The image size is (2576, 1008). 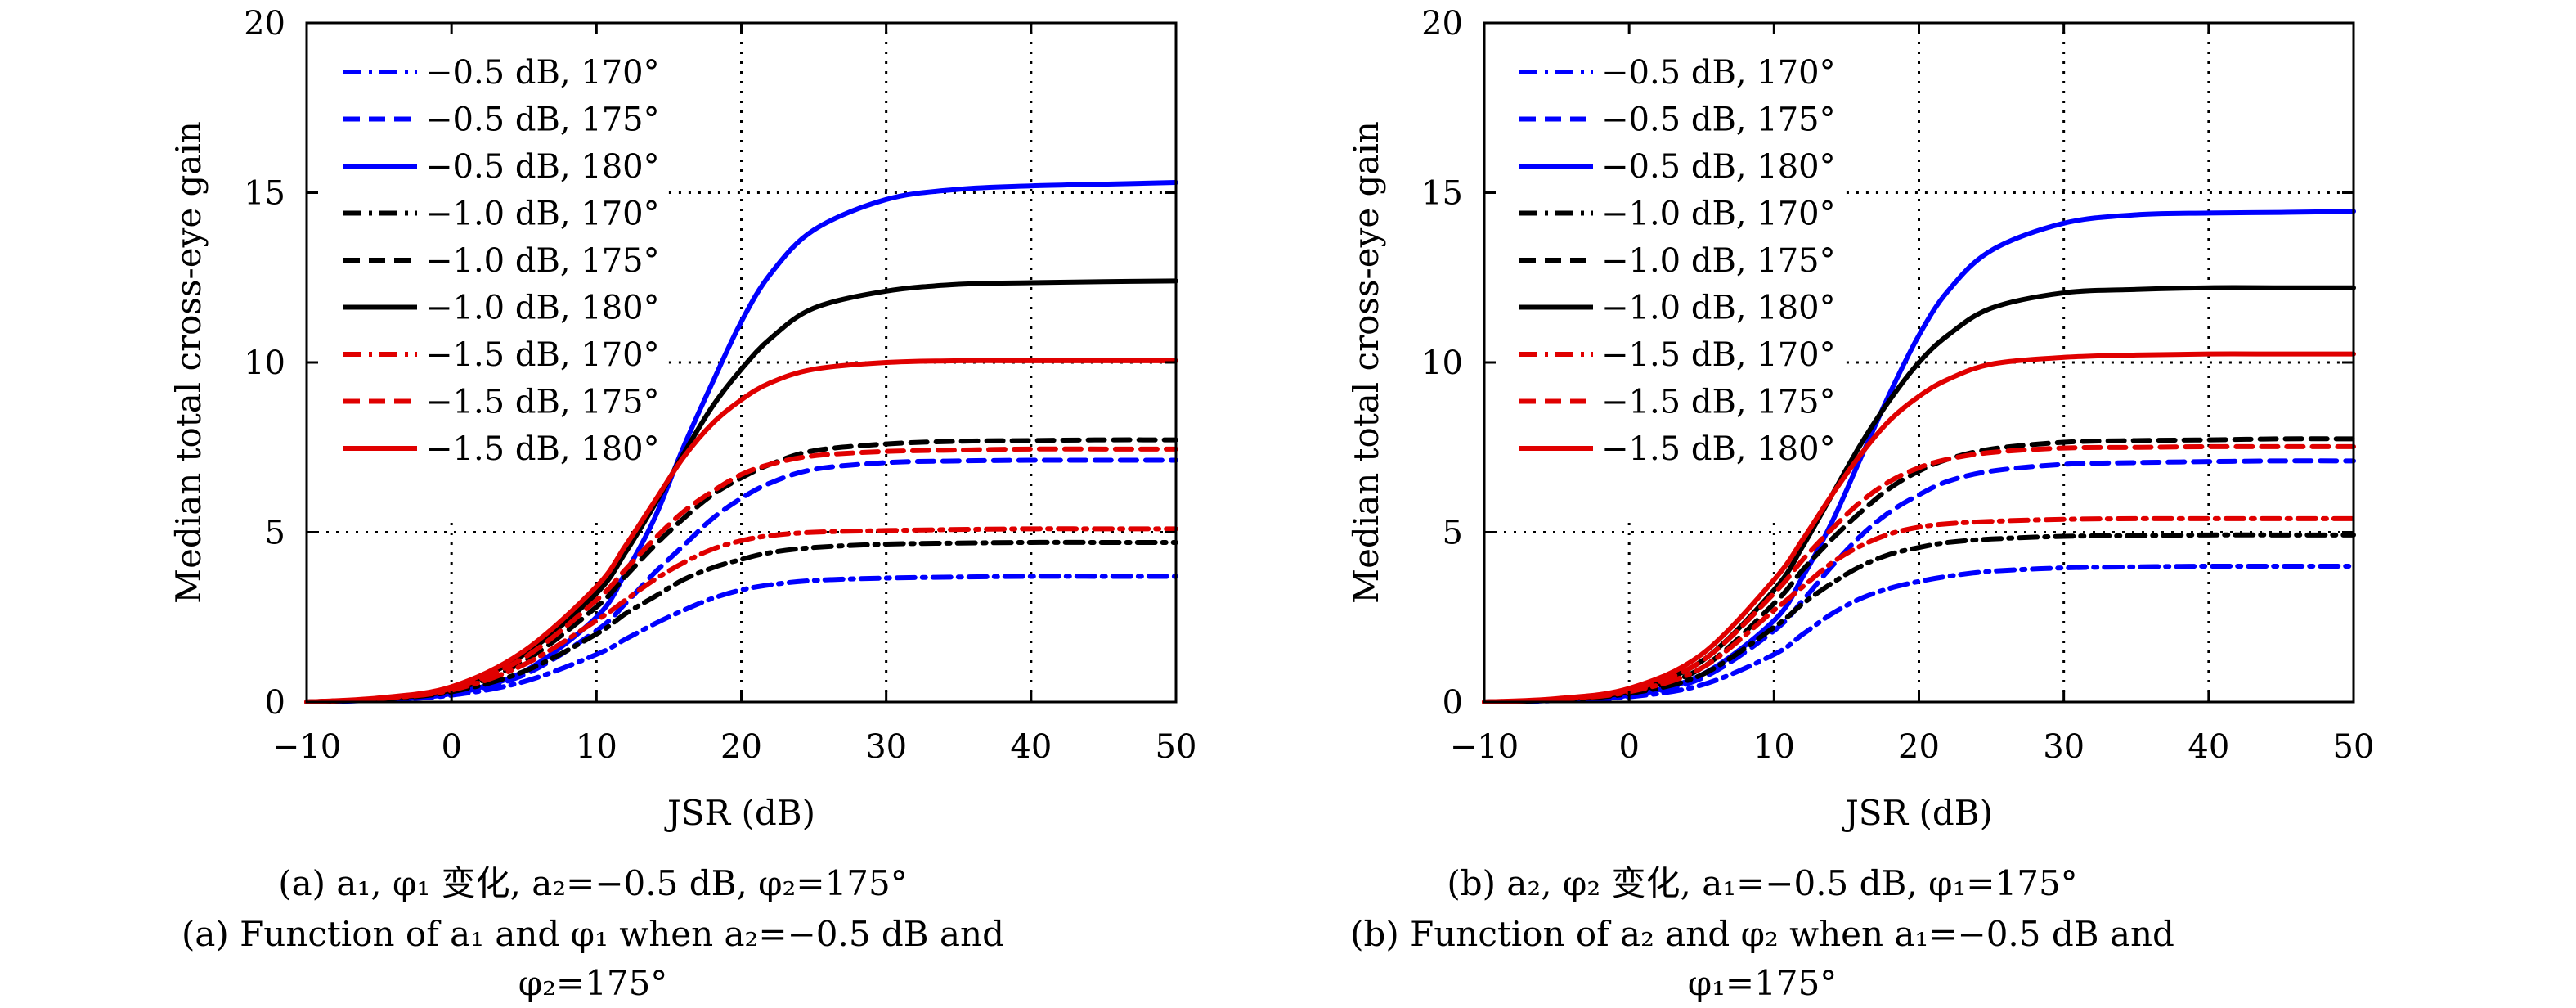 I want to click on caption-a-cn: (a) a₁, φ₁ 变化, a₂=−0.5 dB, φ₂=175°, so click(x=593, y=883).